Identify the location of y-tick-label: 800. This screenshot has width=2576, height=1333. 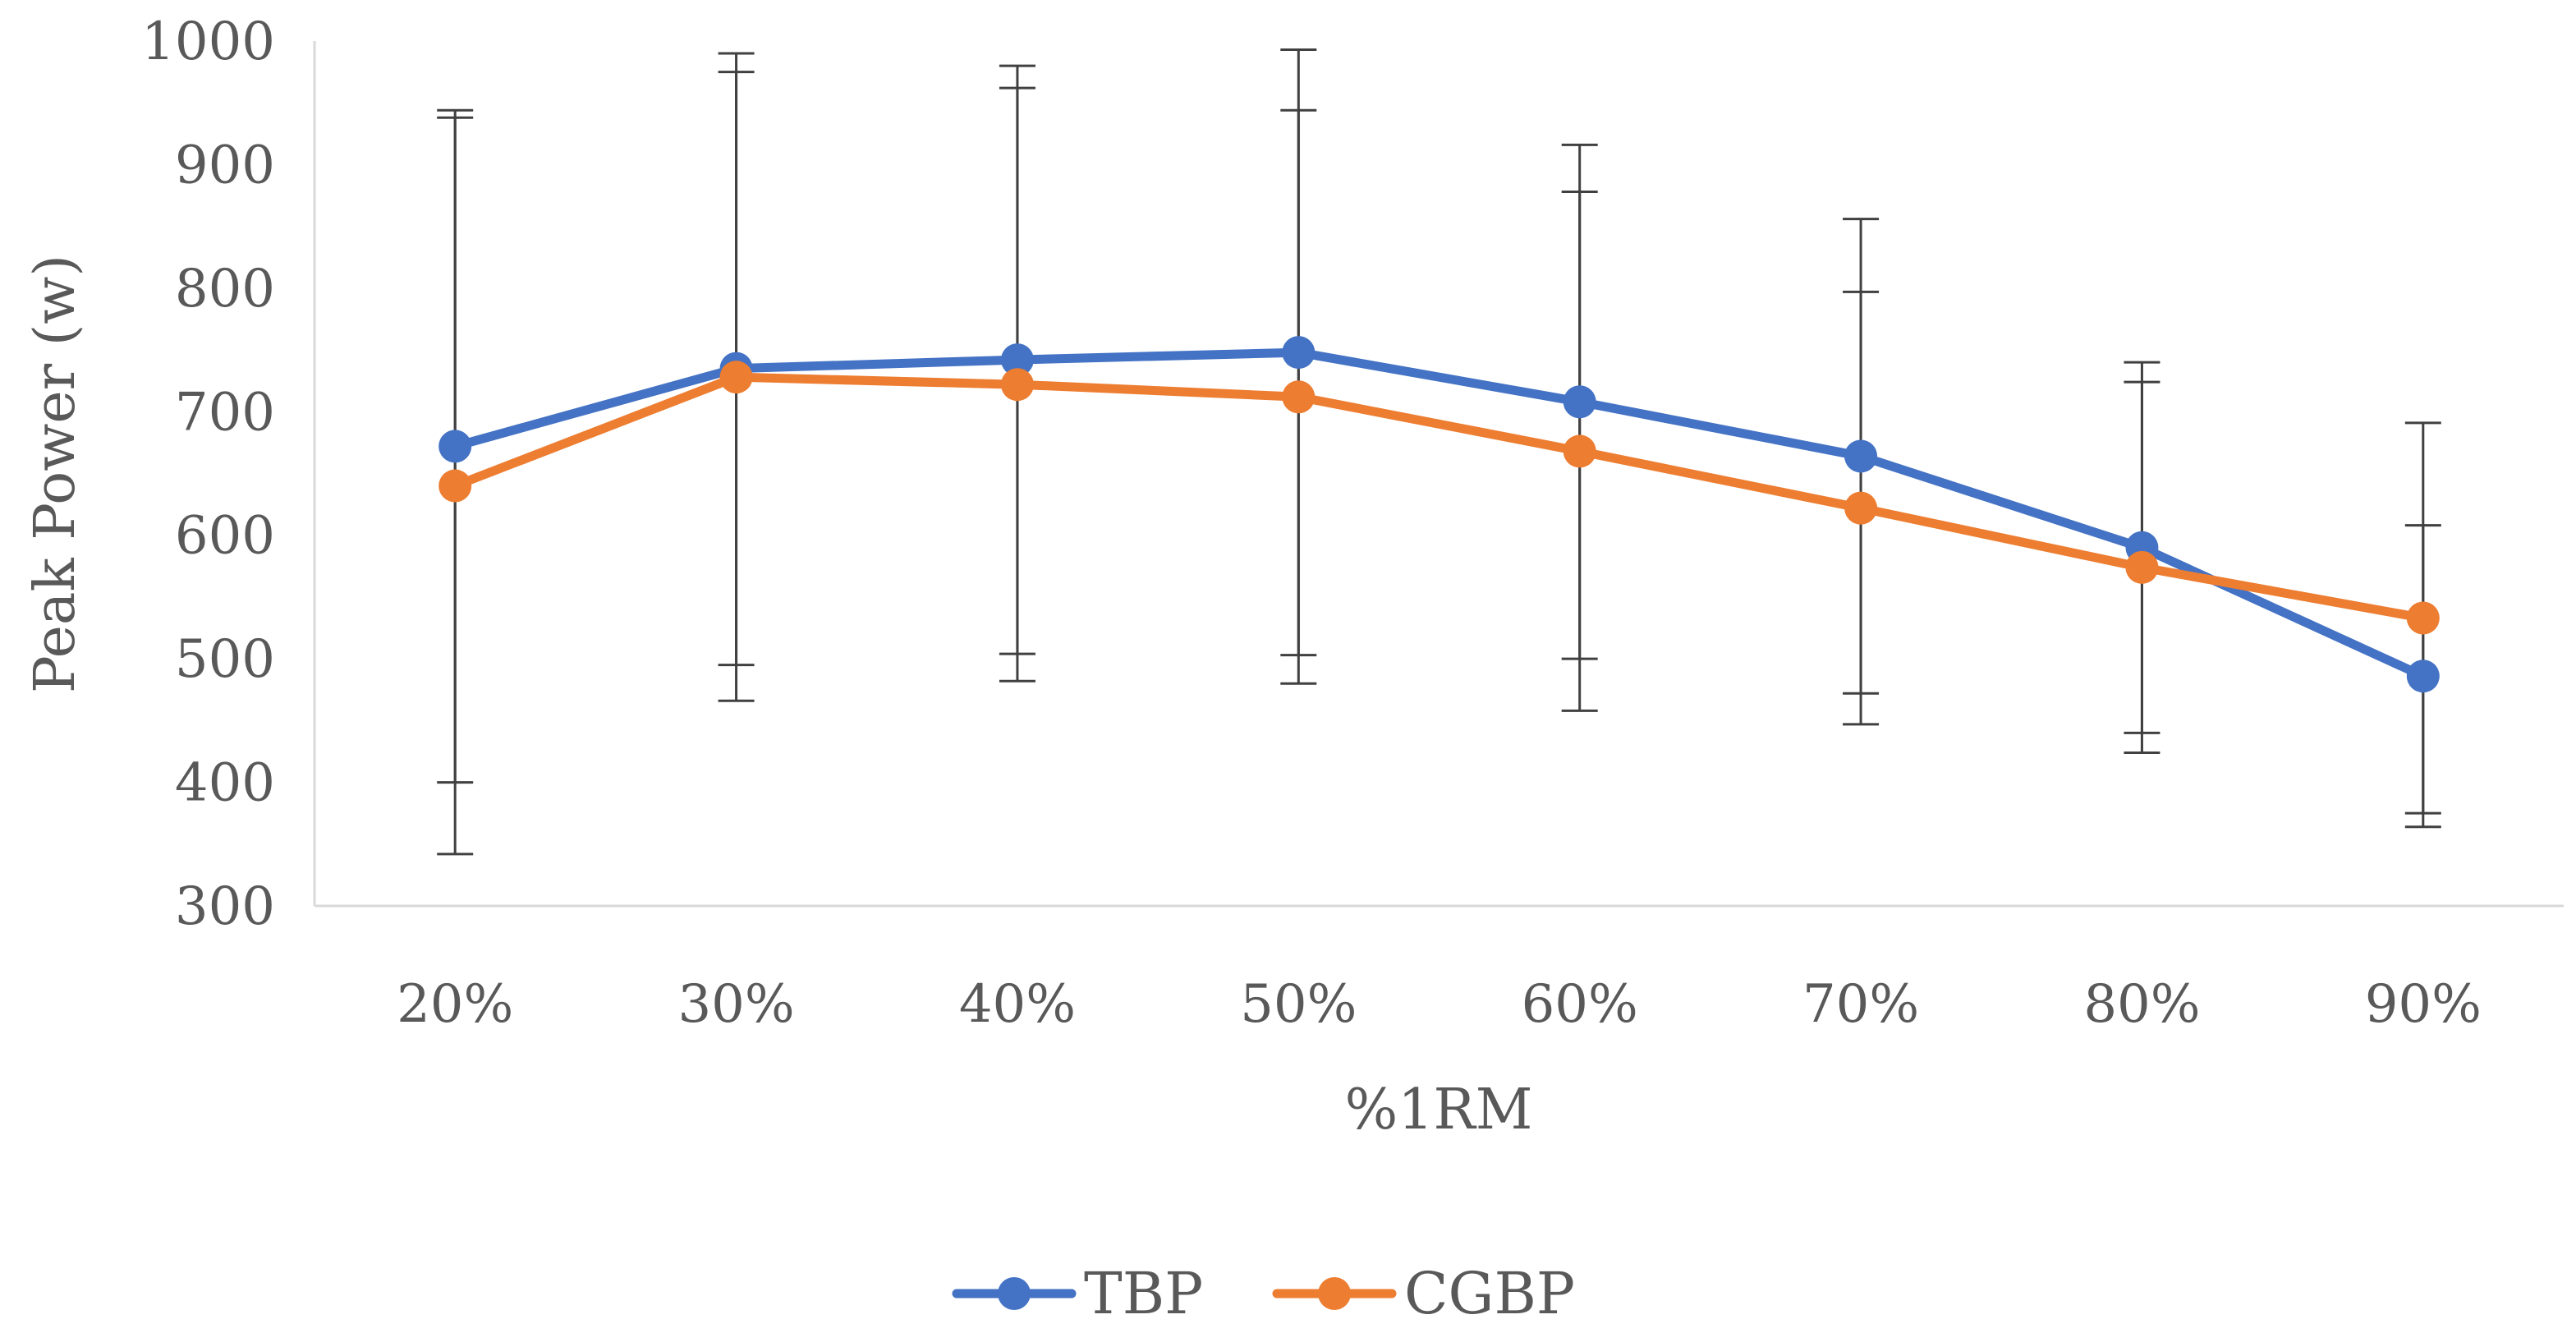
(225, 289).